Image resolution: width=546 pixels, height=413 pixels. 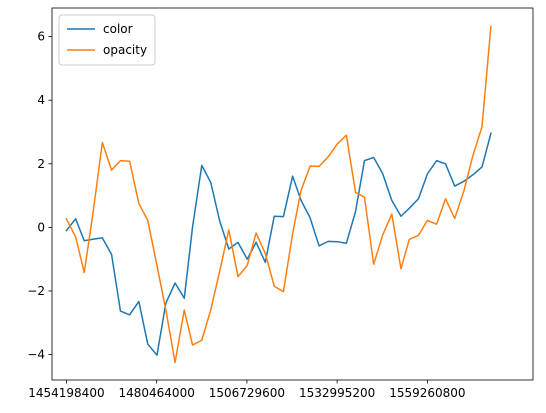 What do you see at coordinates (125, 50) in the screenshot?
I see `legend-label-opacity: opacity` at bounding box center [125, 50].